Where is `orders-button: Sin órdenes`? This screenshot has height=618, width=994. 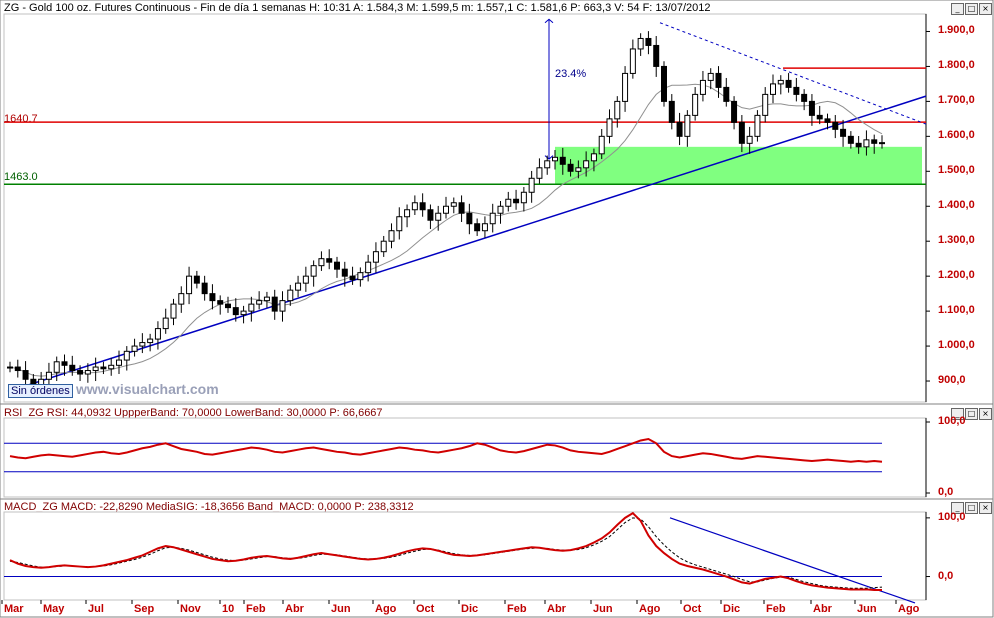 orders-button: Sin órdenes is located at coordinates (40, 391).